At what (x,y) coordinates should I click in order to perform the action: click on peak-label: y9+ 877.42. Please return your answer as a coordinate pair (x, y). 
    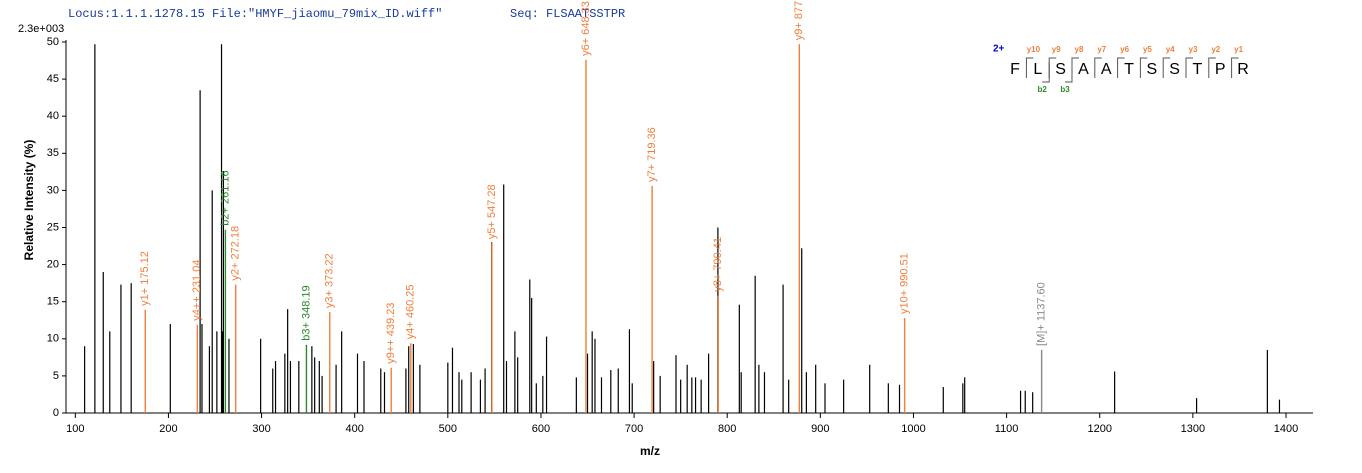
    Looking at the image, I should click on (799, 20).